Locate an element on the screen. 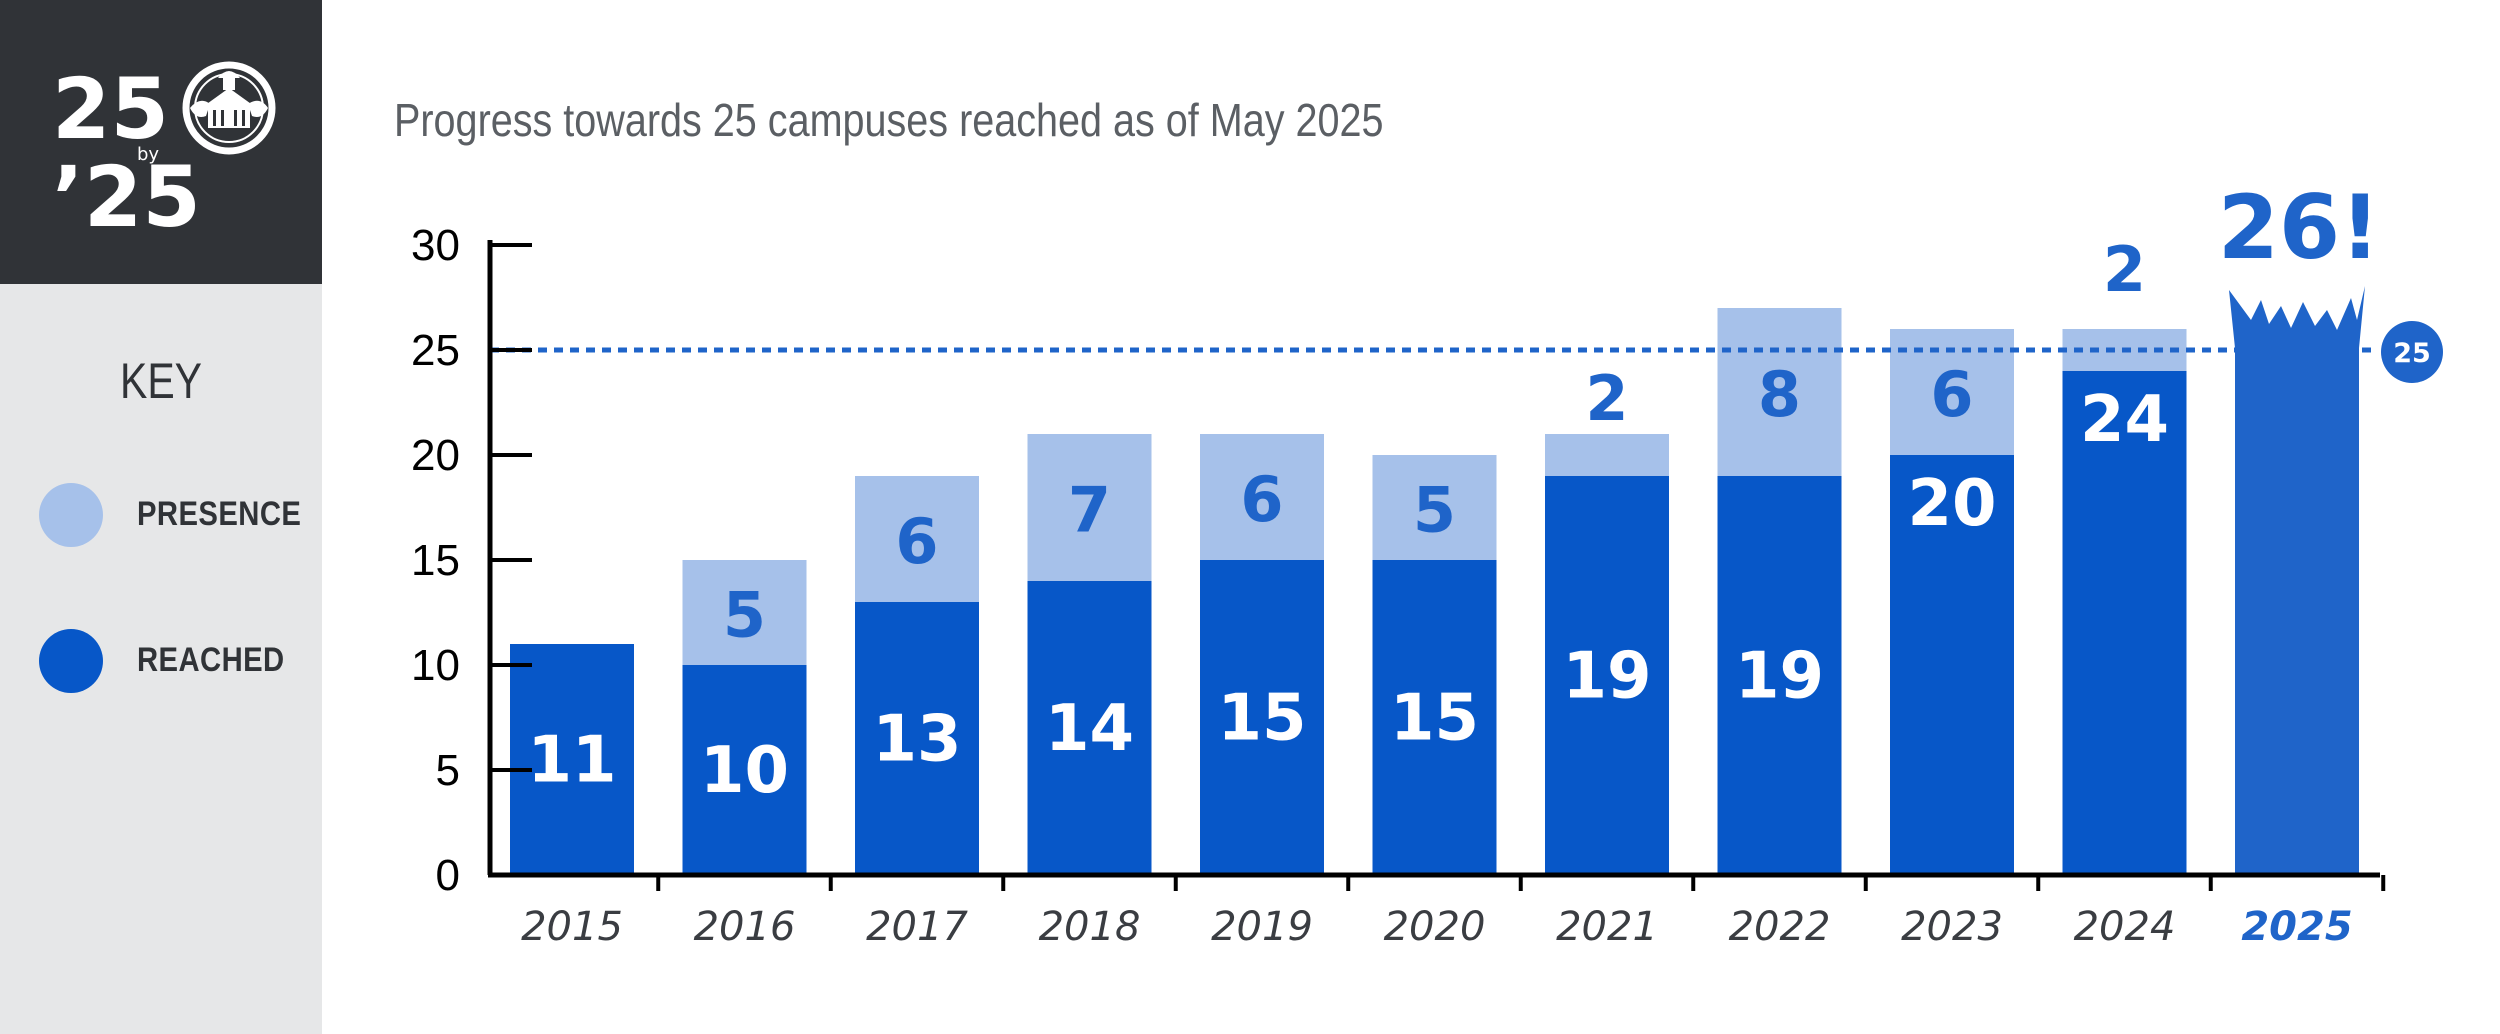  reached-bar-2017 is located at coordinates (917, 738).